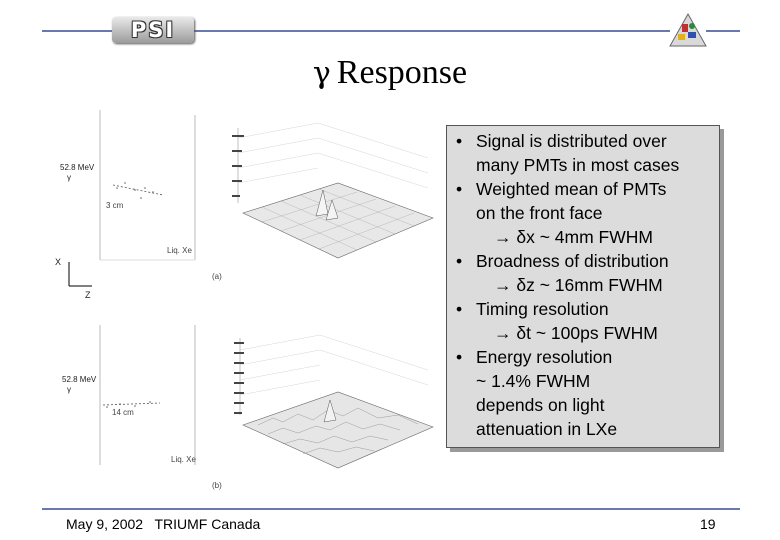 The height and width of the screenshot is (540, 780). I want to click on bullet-line: Timing resolution, so click(542, 309).